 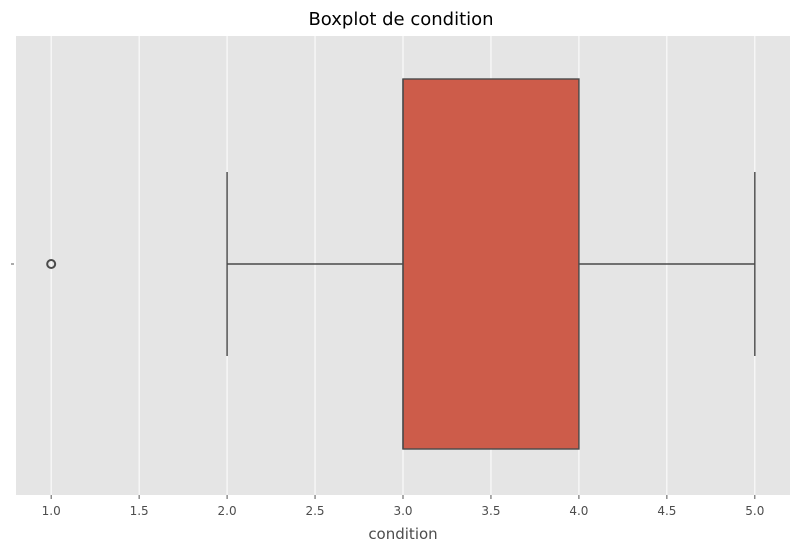 What do you see at coordinates (754, 511) in the screenshot?
I see `x-tick-label: 5.0` at bounding box center [754, 511].